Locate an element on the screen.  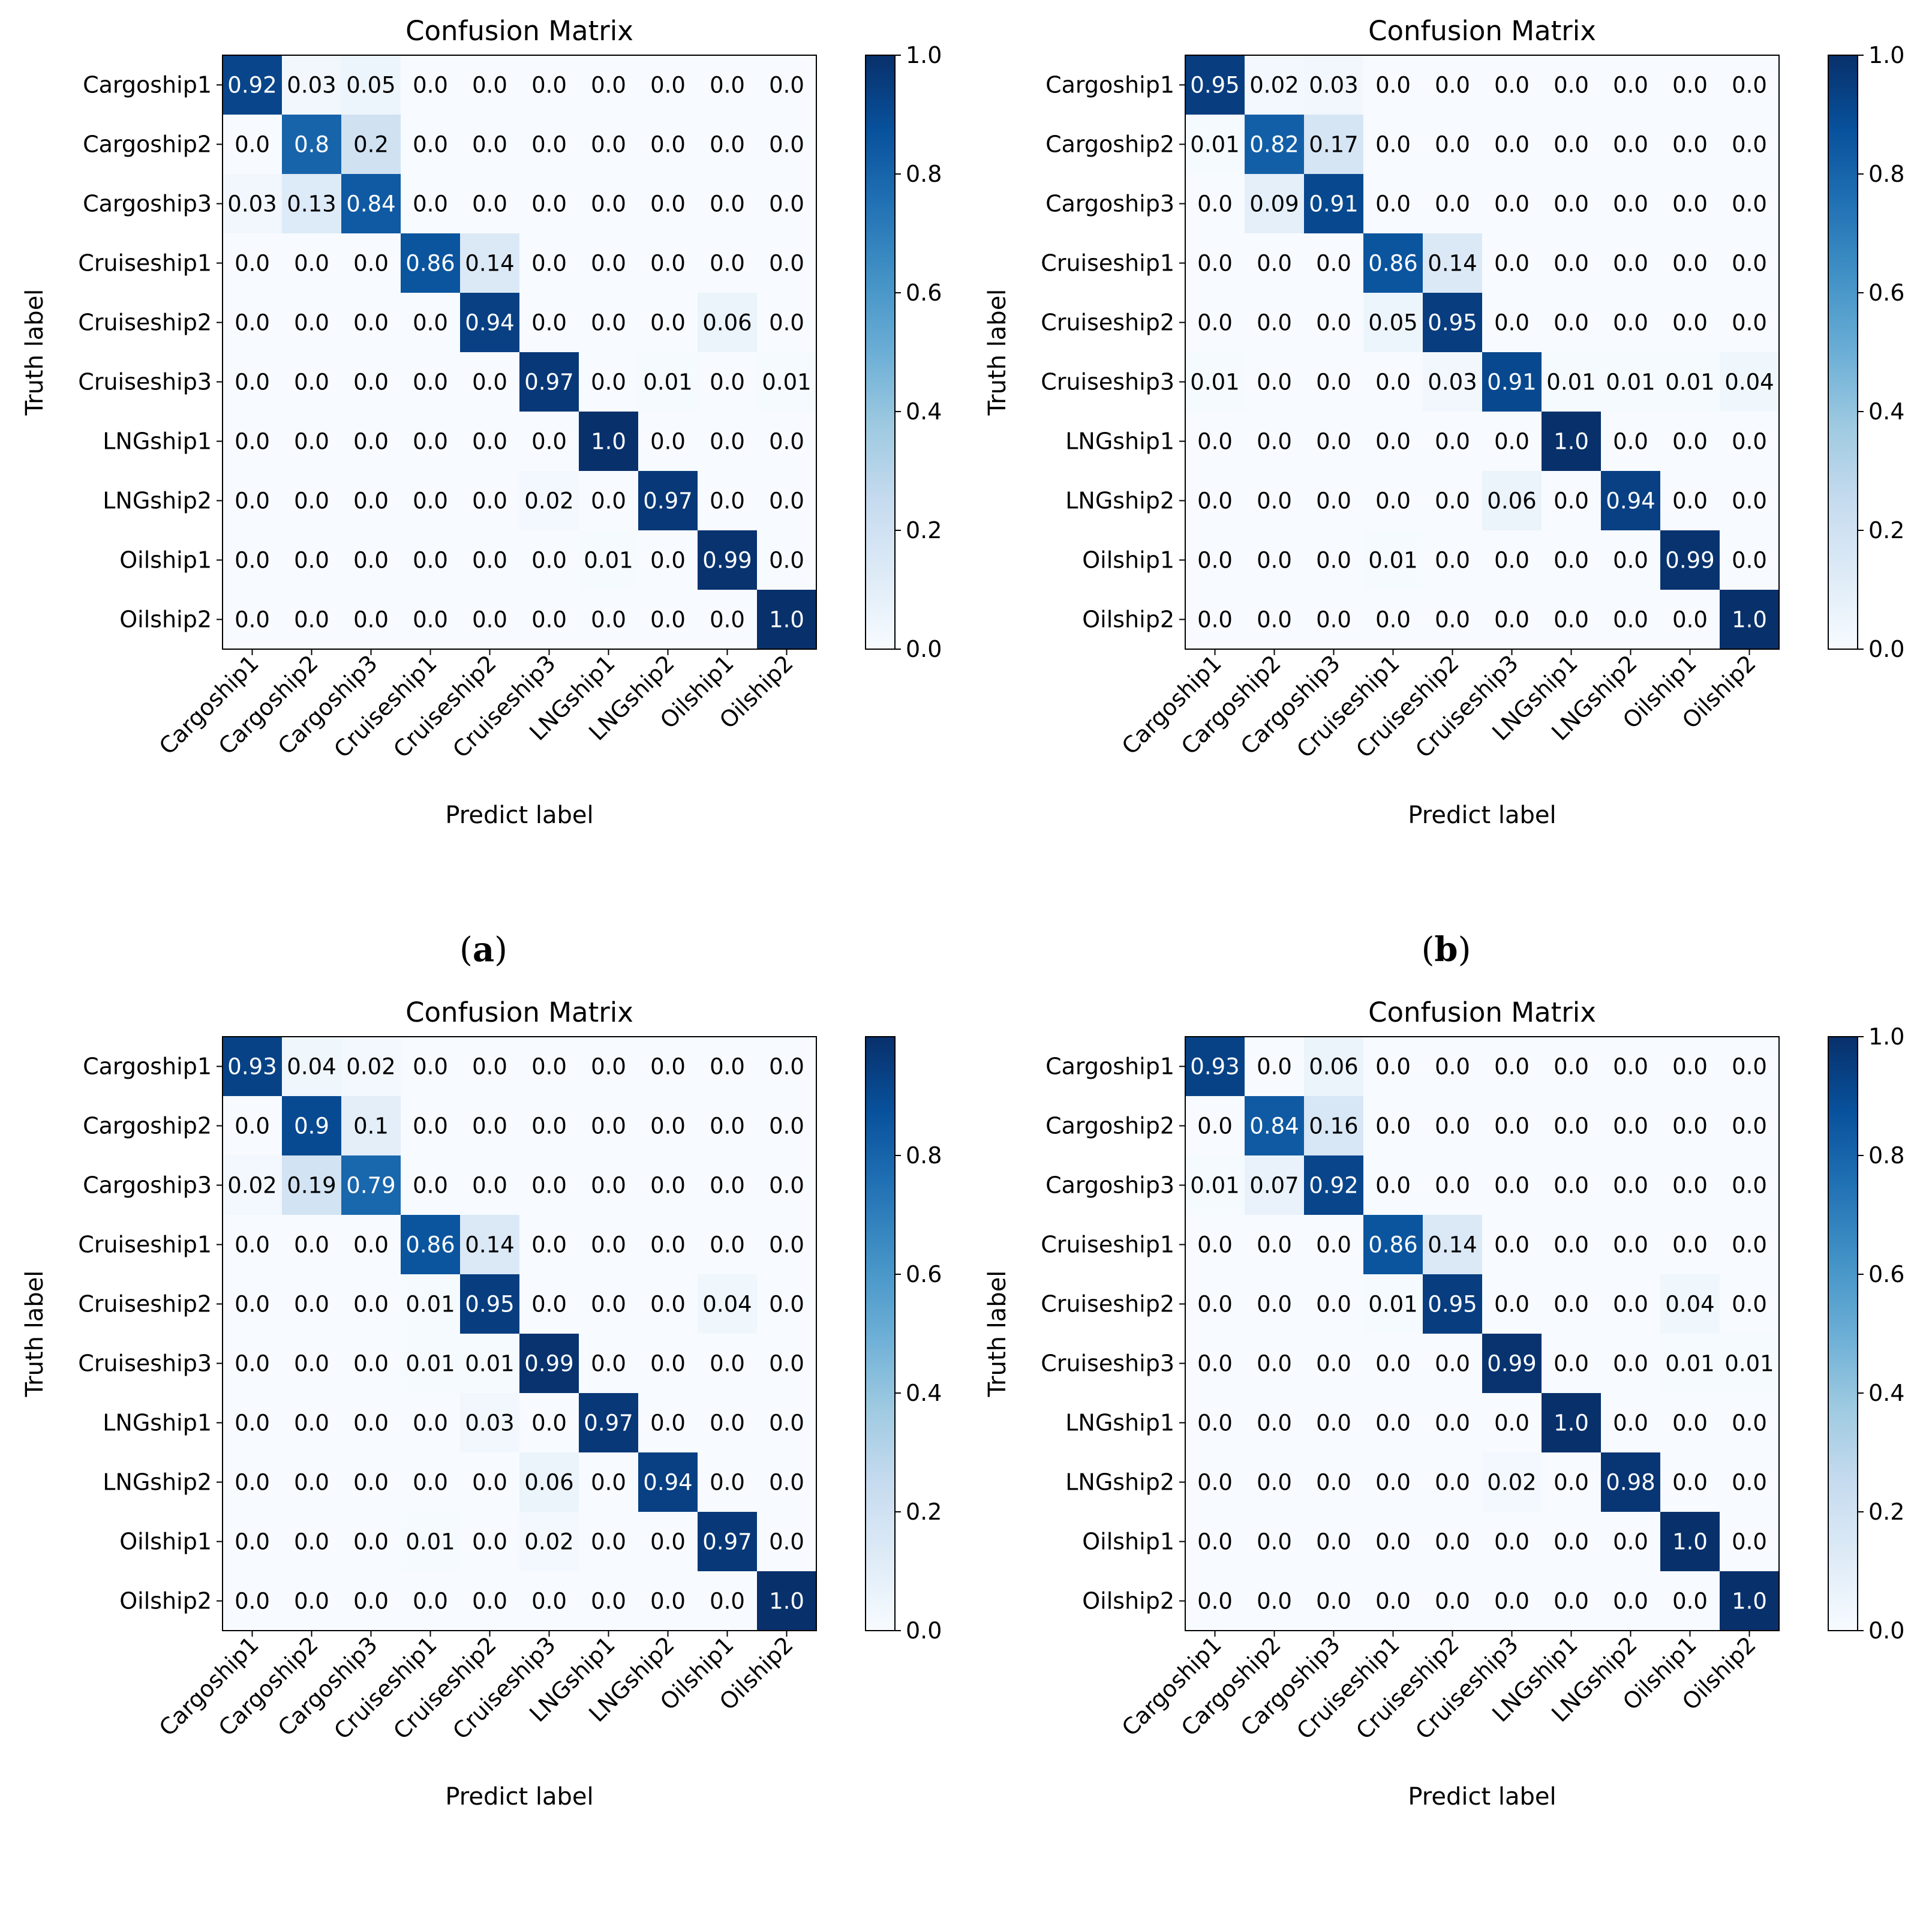
y-tick-label: Cruiseship3 is located at coordinates (145, 382).